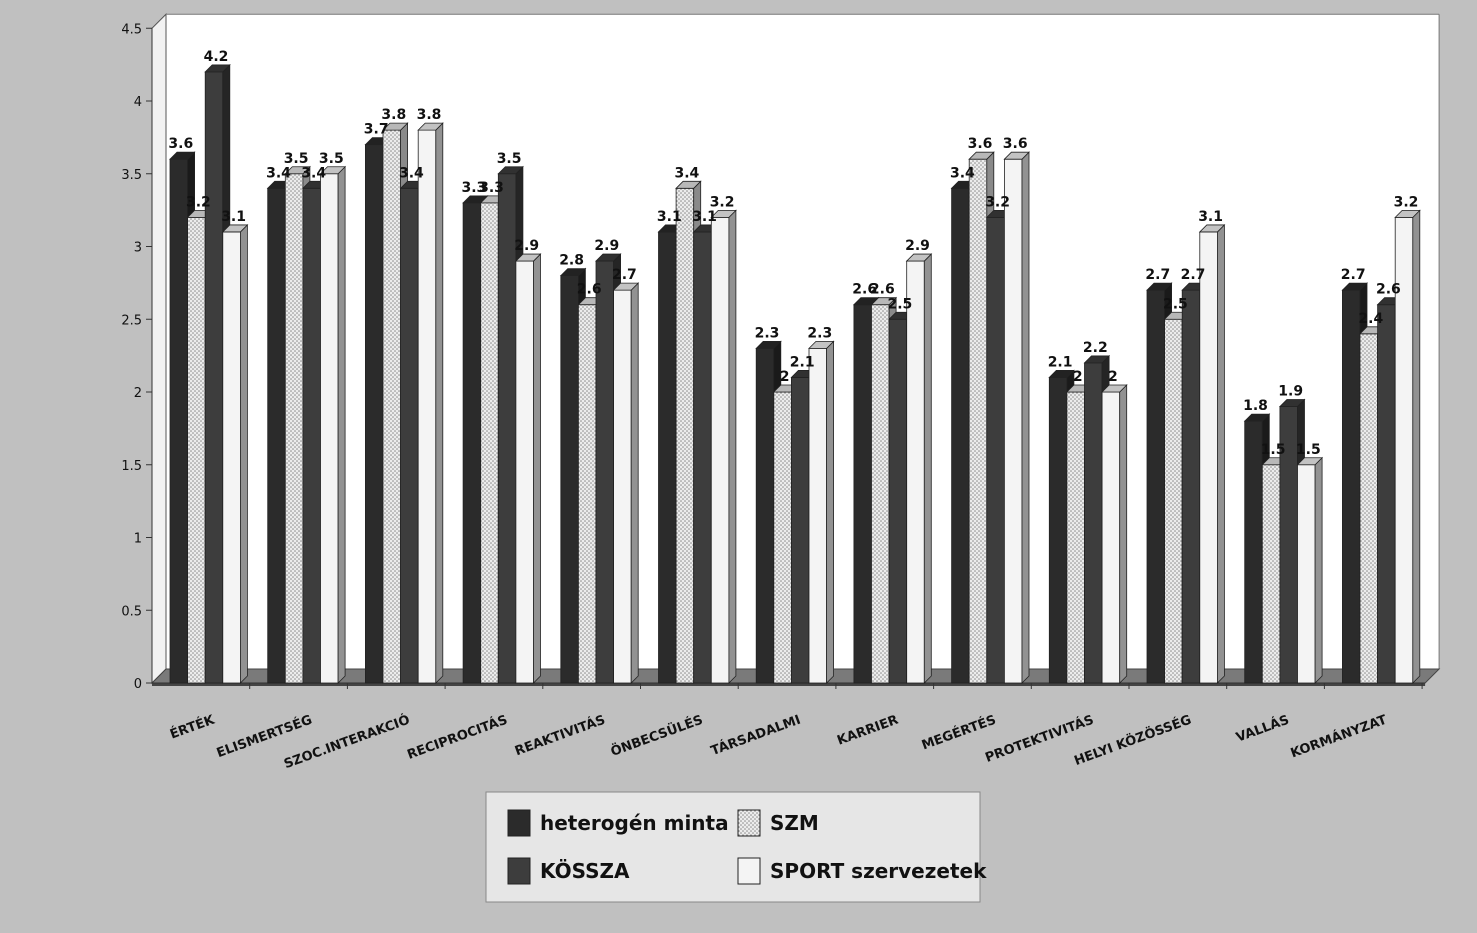 The image size is (1477, 933). What do you see at coordinates (899, 304) in the screenshot?
I see `data-label: 2.5` at bounding box center [899, 304].